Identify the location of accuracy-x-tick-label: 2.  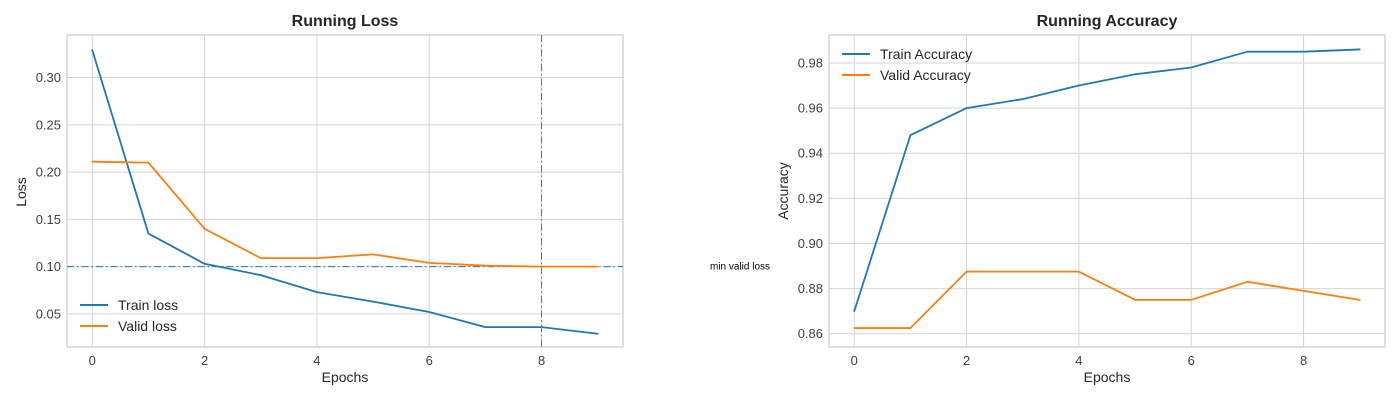
(966, 360).